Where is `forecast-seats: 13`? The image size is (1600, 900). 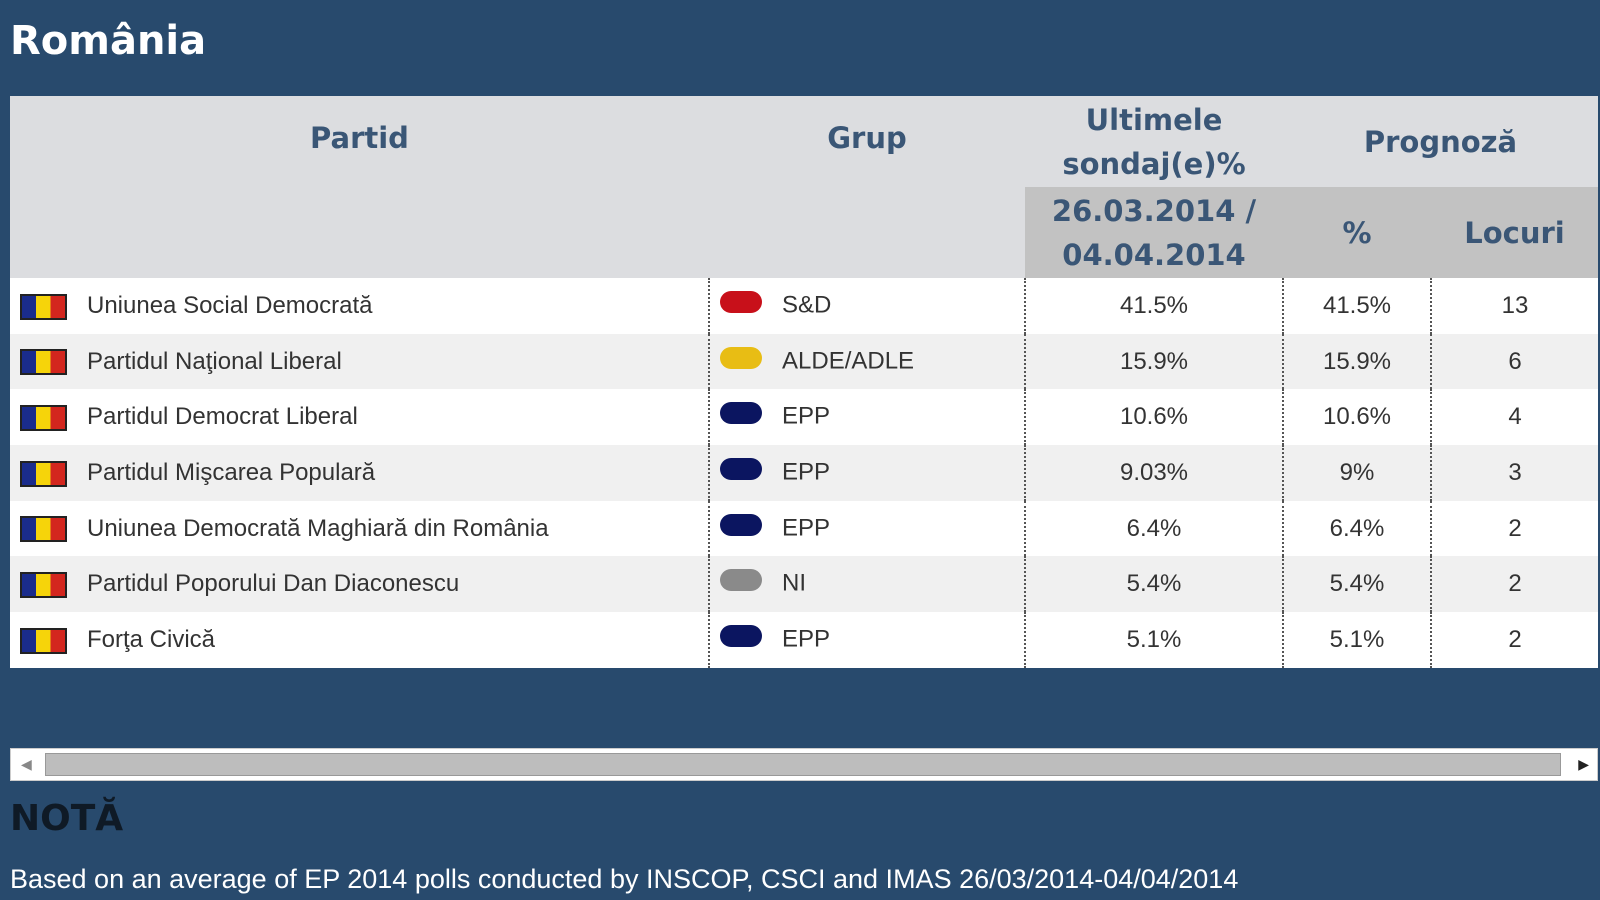
forecast-seats: 13 is located at coordinates (1514, 306).